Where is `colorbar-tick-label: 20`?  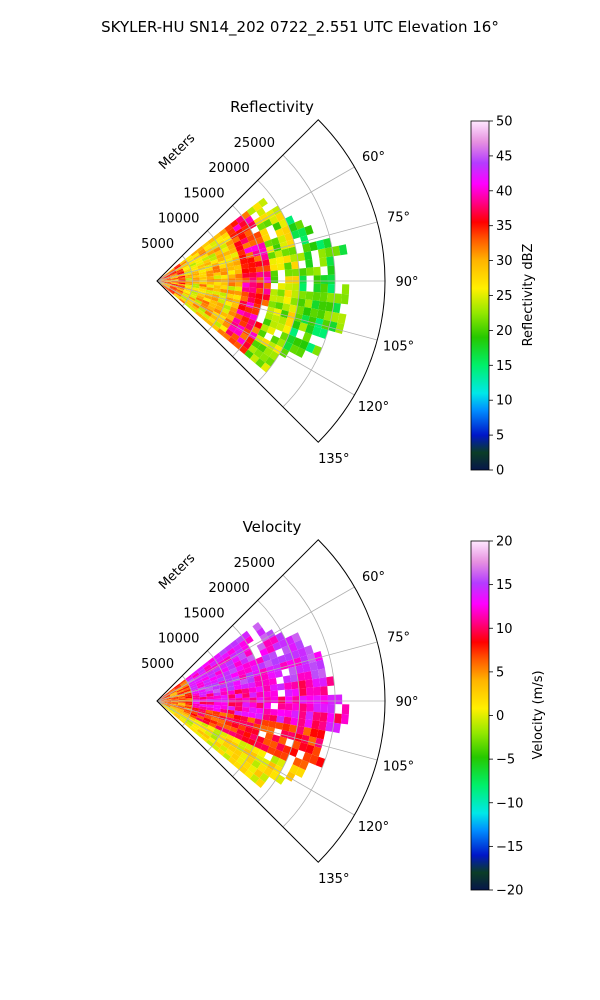 colorbar-tick-label: 20 is located at coordinates (504, 542).